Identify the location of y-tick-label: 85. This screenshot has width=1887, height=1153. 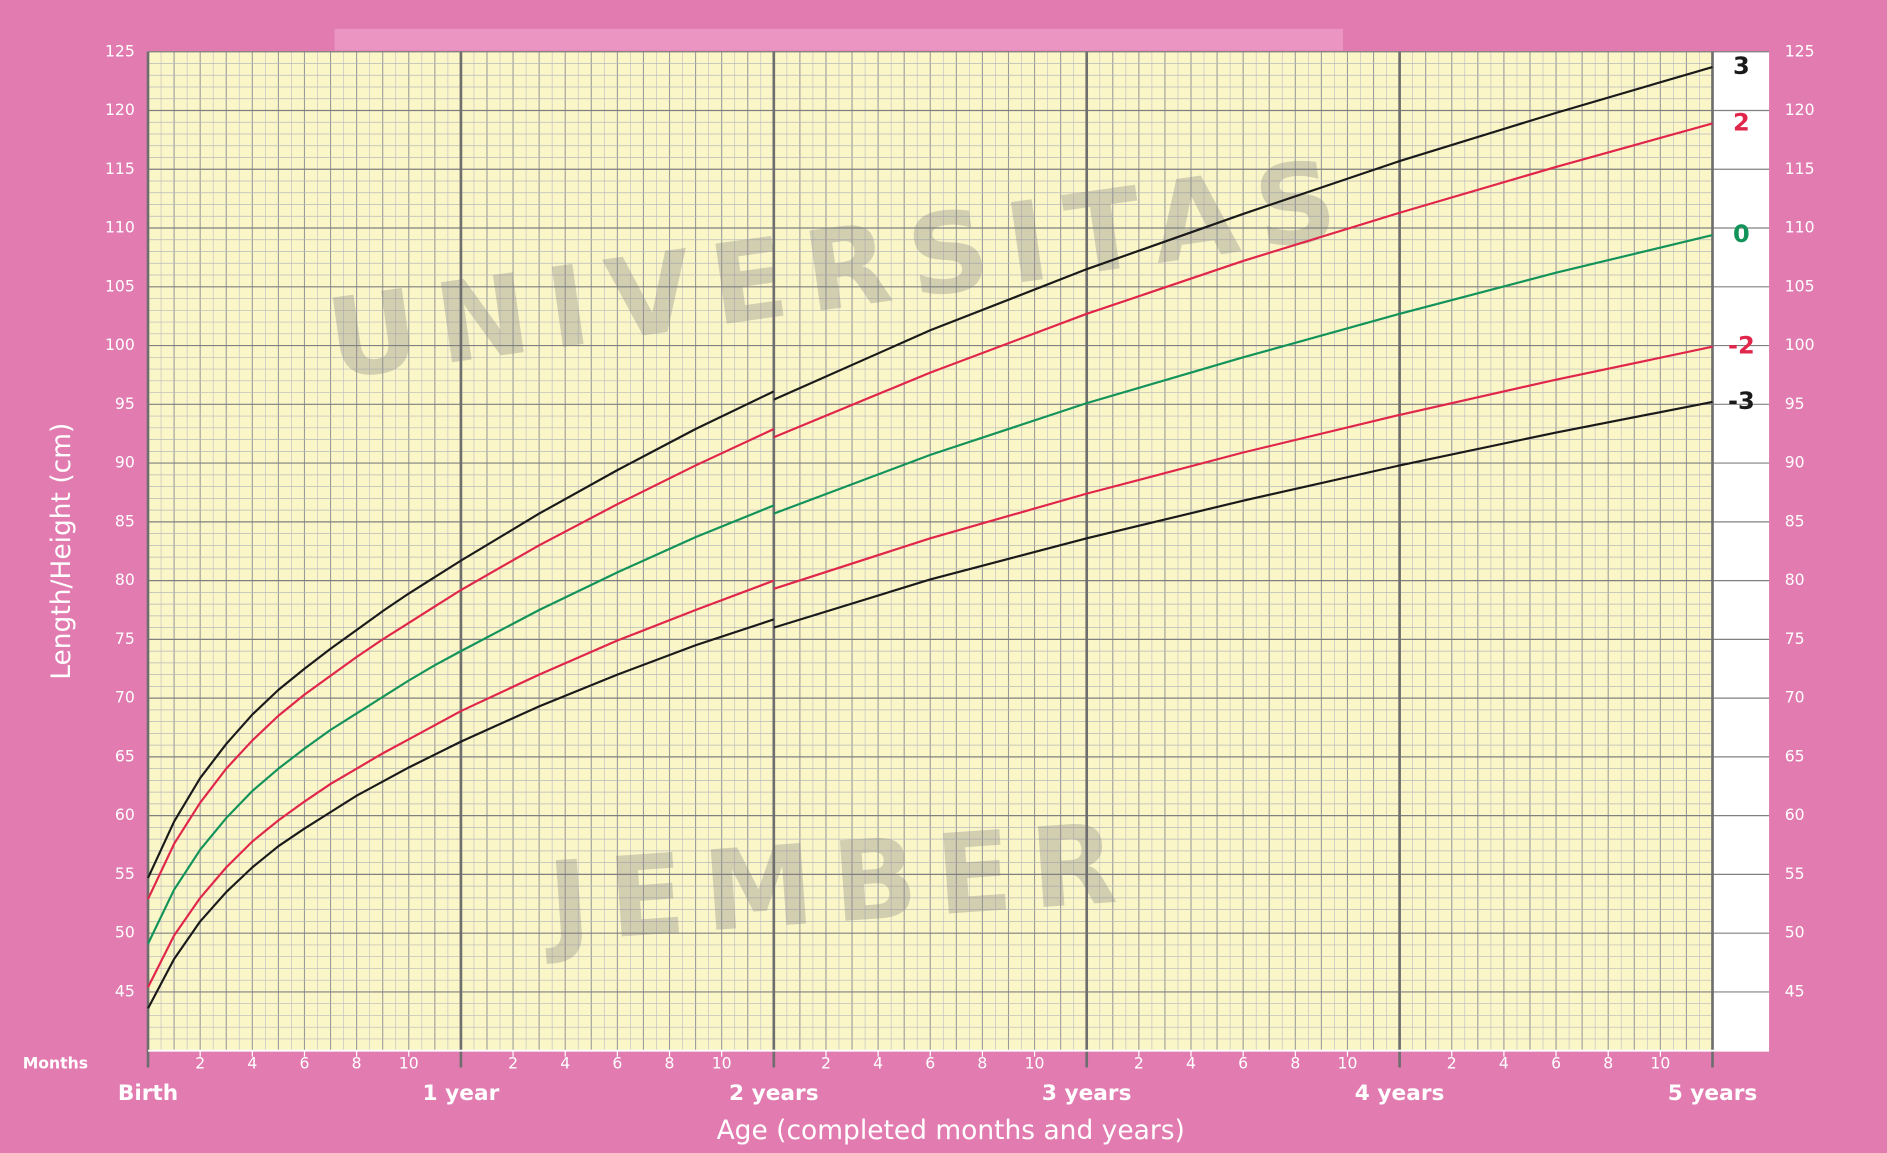
(125, 520).